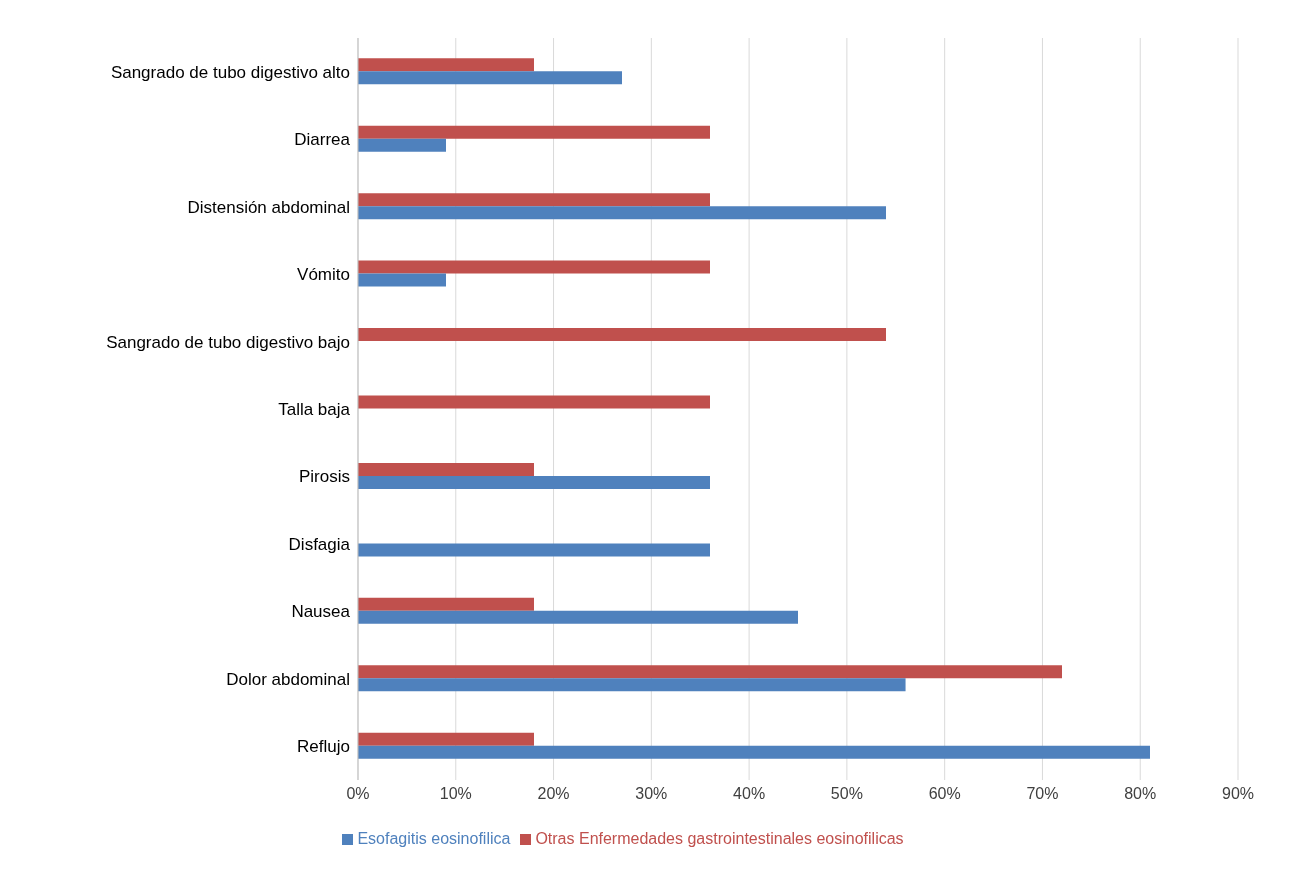 This screenshot has width=1294, height=880. What do you see at coordinates (322, 140) in the screenshot?
I see `y-tick-label: Diarrea` at bounding box center [322, 140].